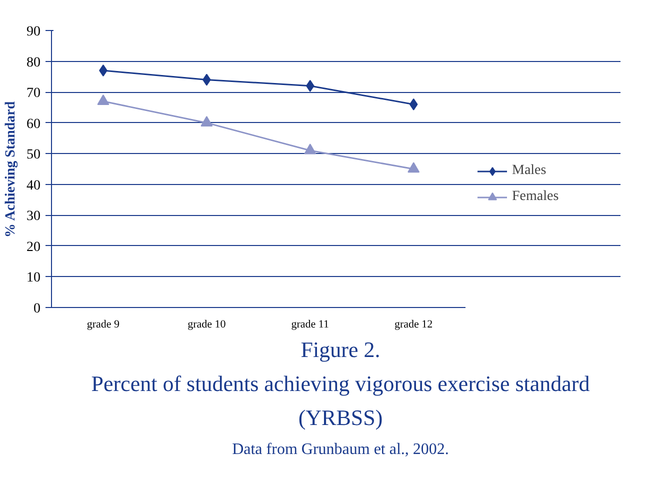 The width and height of the screenshot is (671, 489). I want to click on y-tick-label: 70, so click(33, 94).